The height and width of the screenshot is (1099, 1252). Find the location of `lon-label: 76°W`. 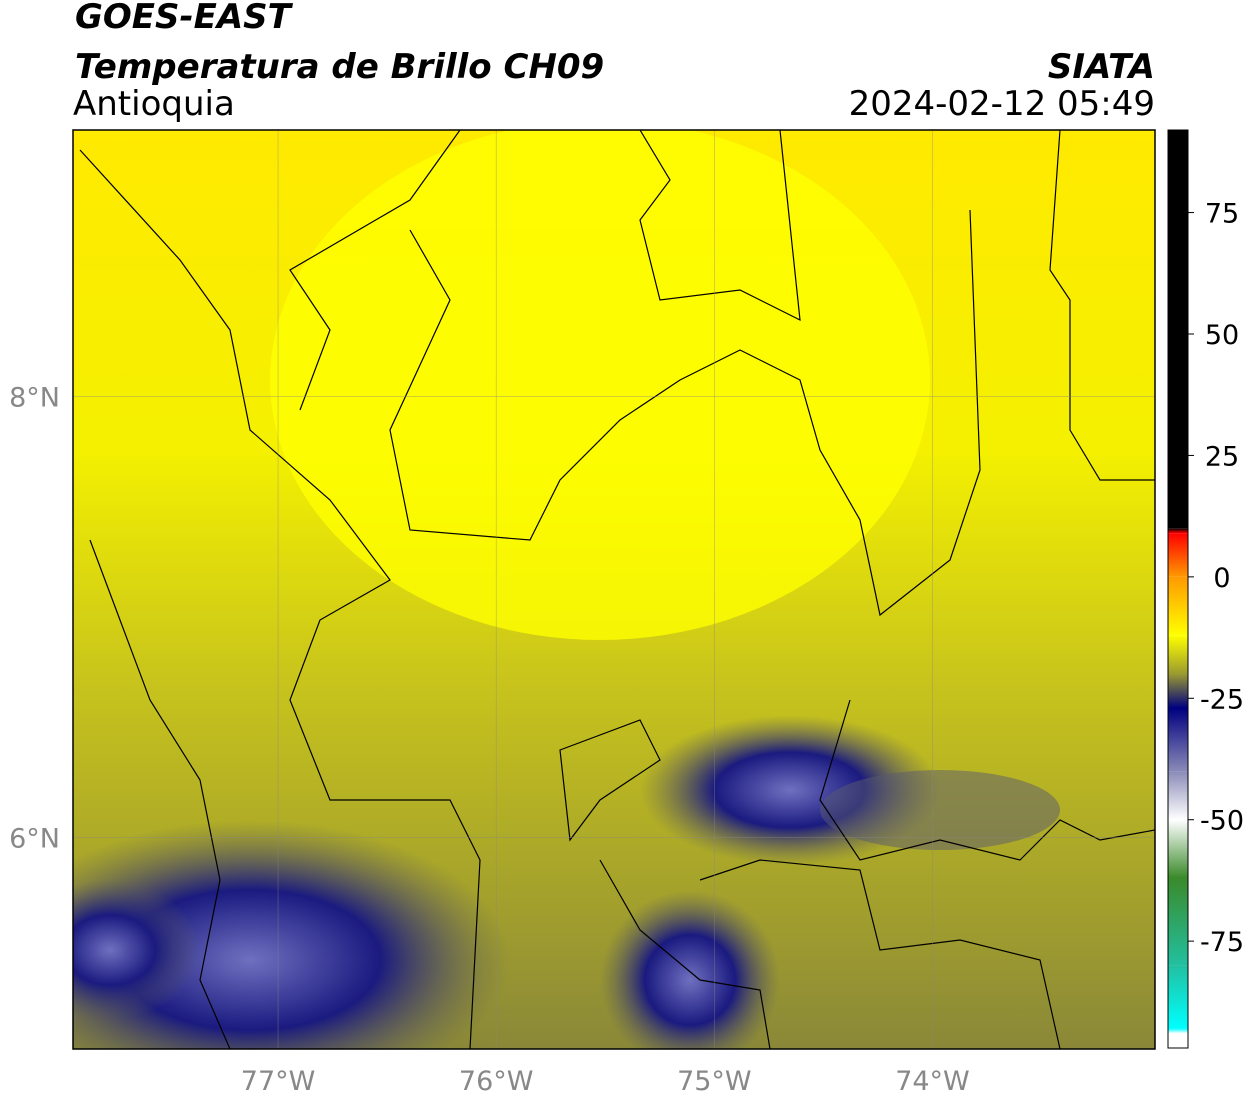

lon-label: 76°W is located at coordinates (496, 1081).